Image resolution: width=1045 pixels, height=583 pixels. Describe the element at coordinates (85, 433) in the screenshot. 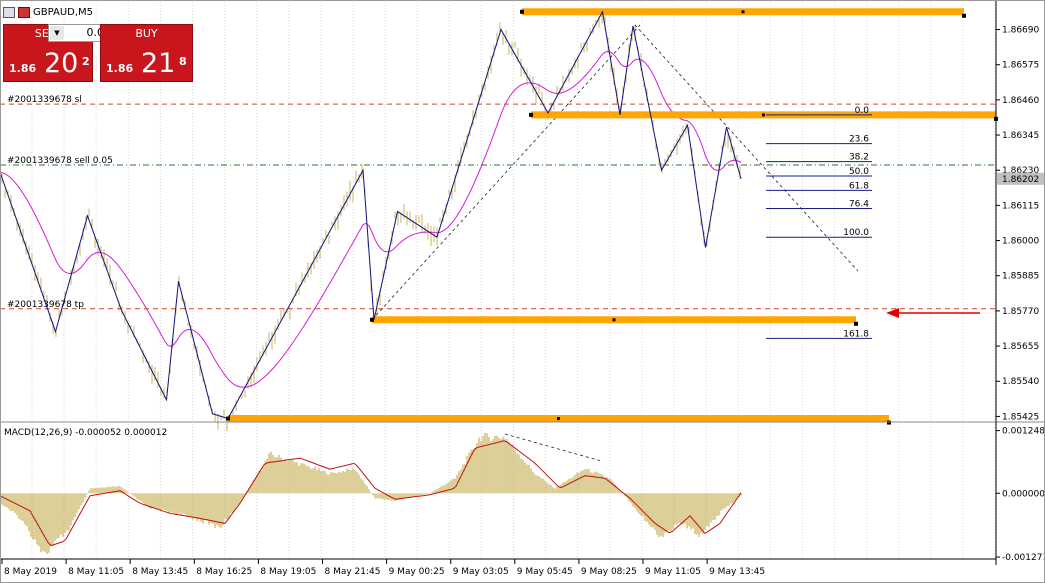

I see `macd-title: MACD(12,26,9) -0.000052 0.000012` at that location.